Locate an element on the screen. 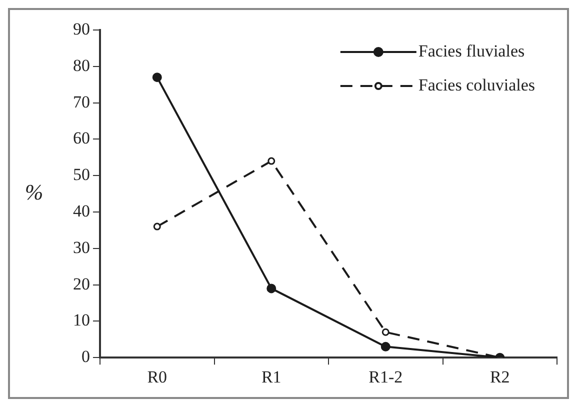 The width and height of the screenshot is (577, 407). x-tick-label: R1 is located at coordinates (271, 376).